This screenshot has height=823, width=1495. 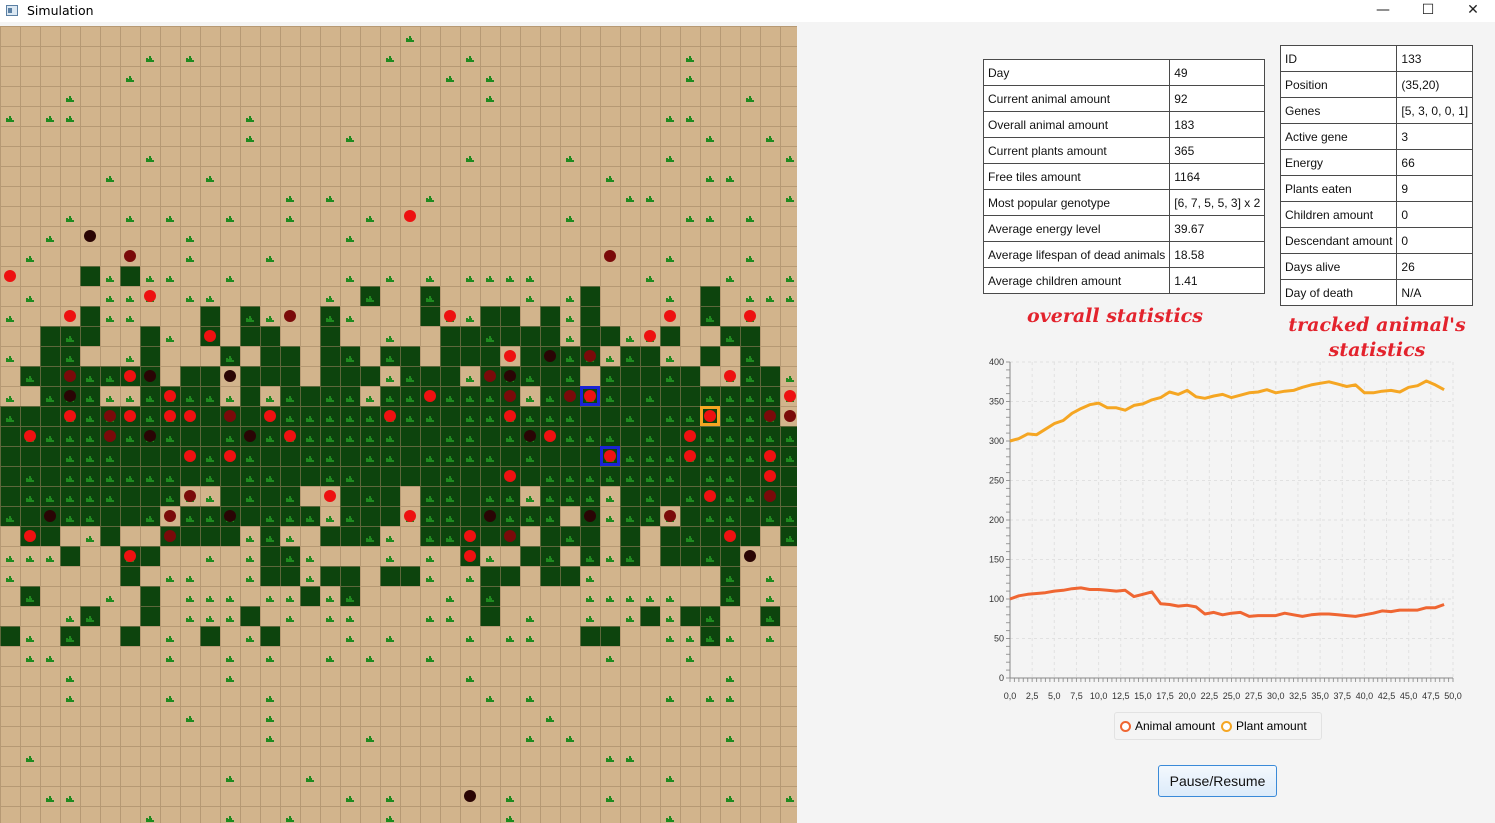 I want to click on pause-resume-button: Pause/Resume, so click(x=1217, y=781).